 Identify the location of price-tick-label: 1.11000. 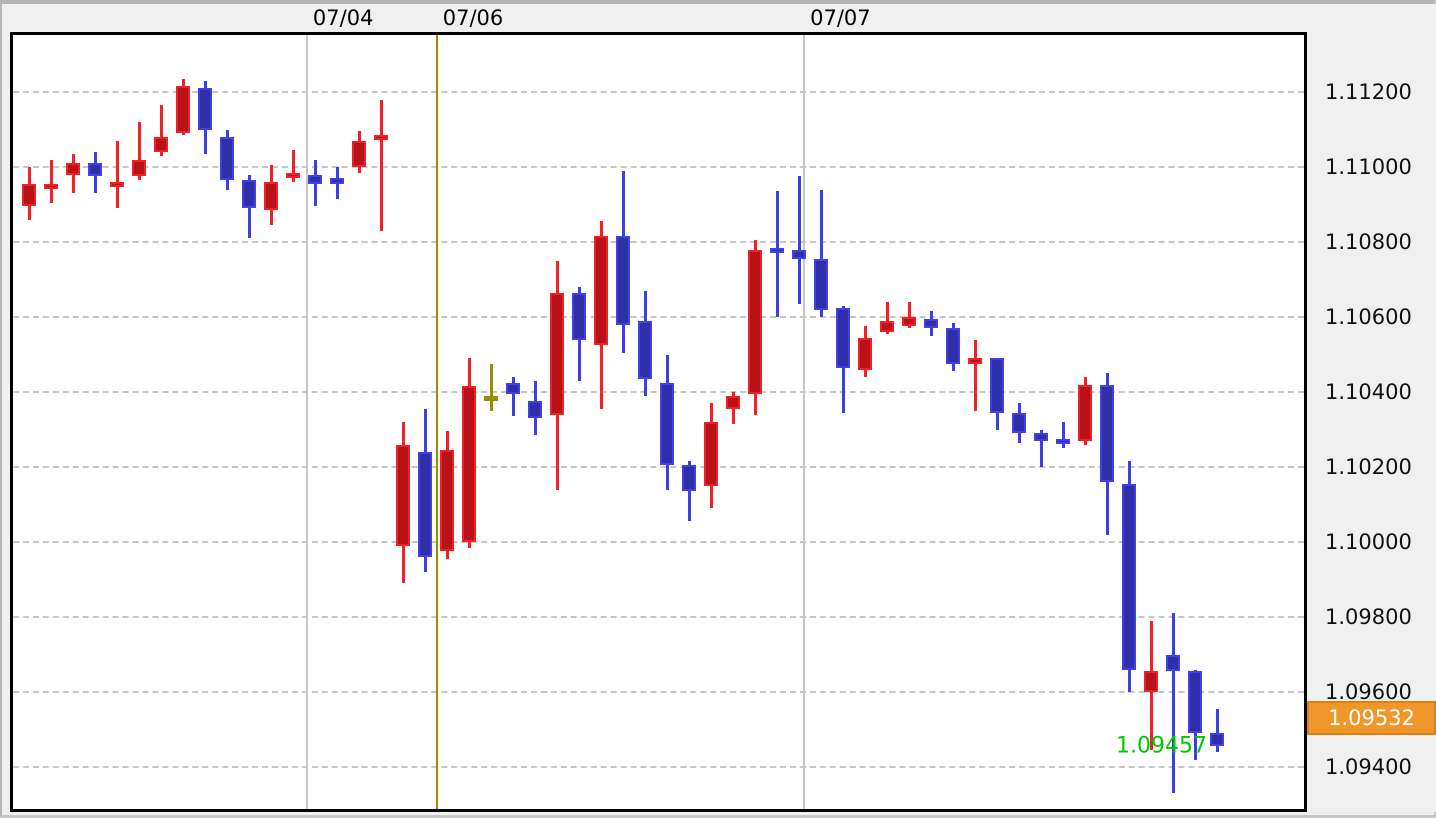
(1368, 167).